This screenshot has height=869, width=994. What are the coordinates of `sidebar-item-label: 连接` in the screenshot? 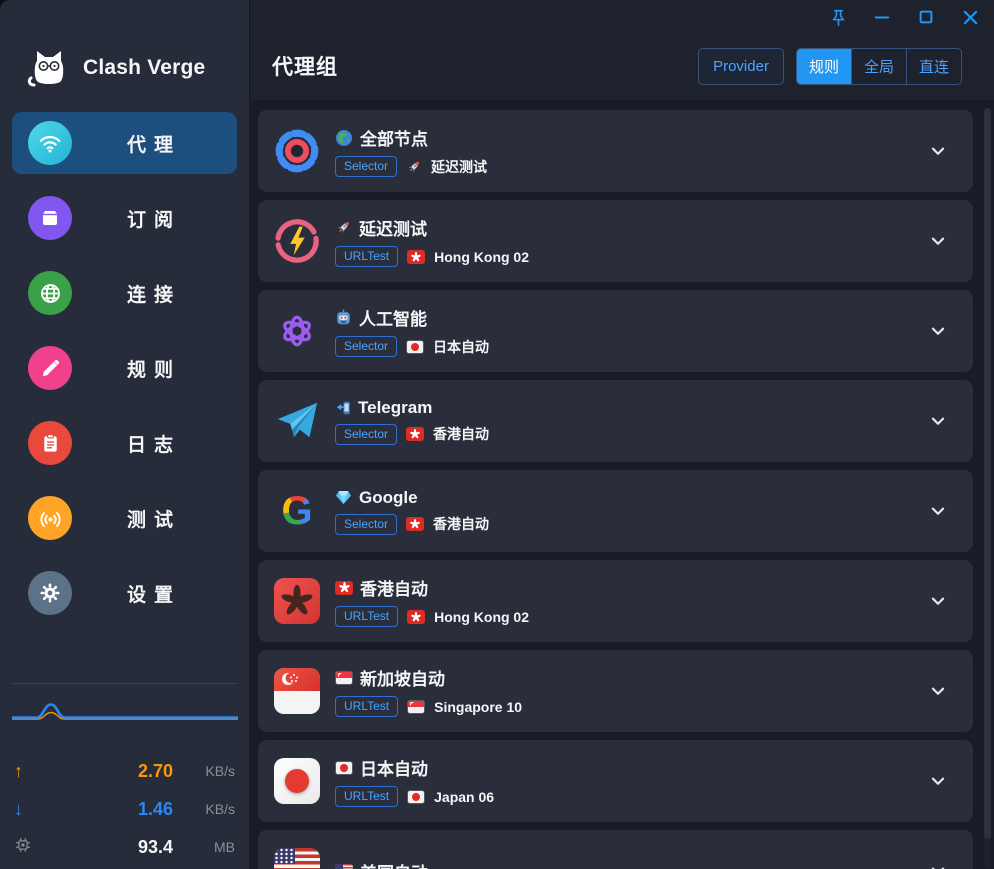 It's located at (154, 295).